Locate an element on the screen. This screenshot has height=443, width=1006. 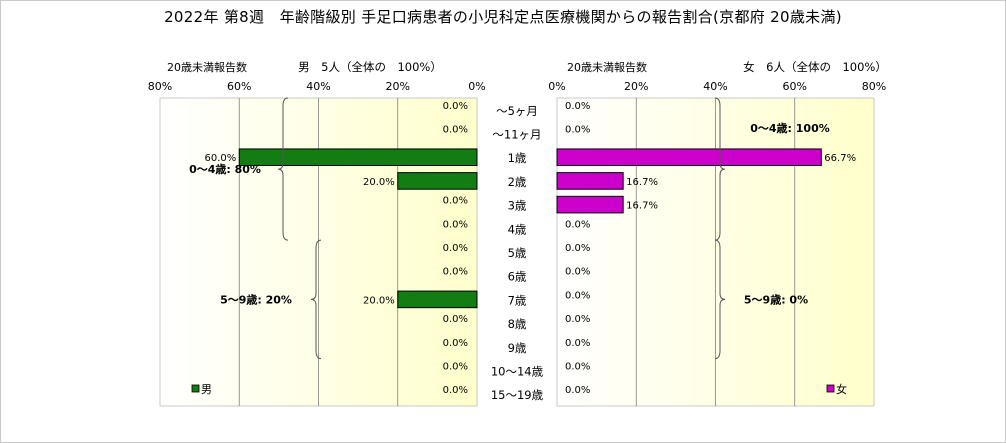
legend-swatch-male is located at coordinates (195, 388).